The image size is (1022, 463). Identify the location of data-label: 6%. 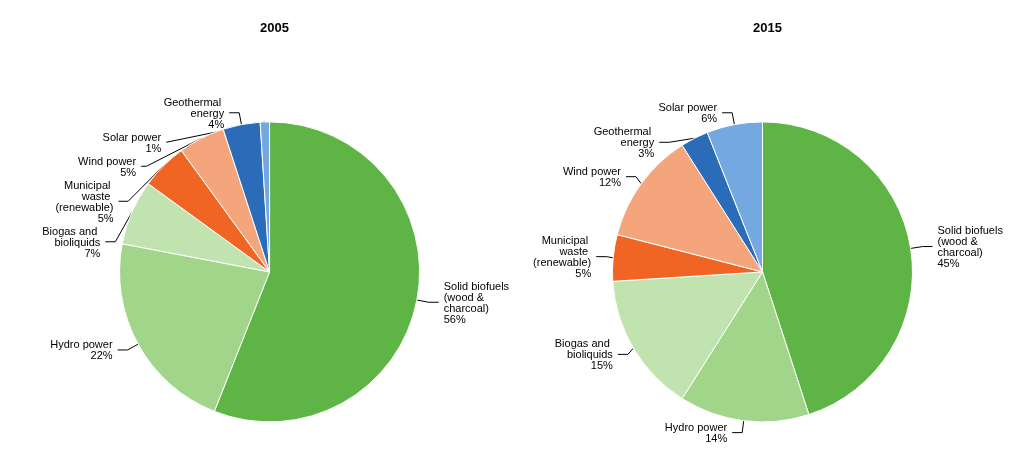
(709, 118).